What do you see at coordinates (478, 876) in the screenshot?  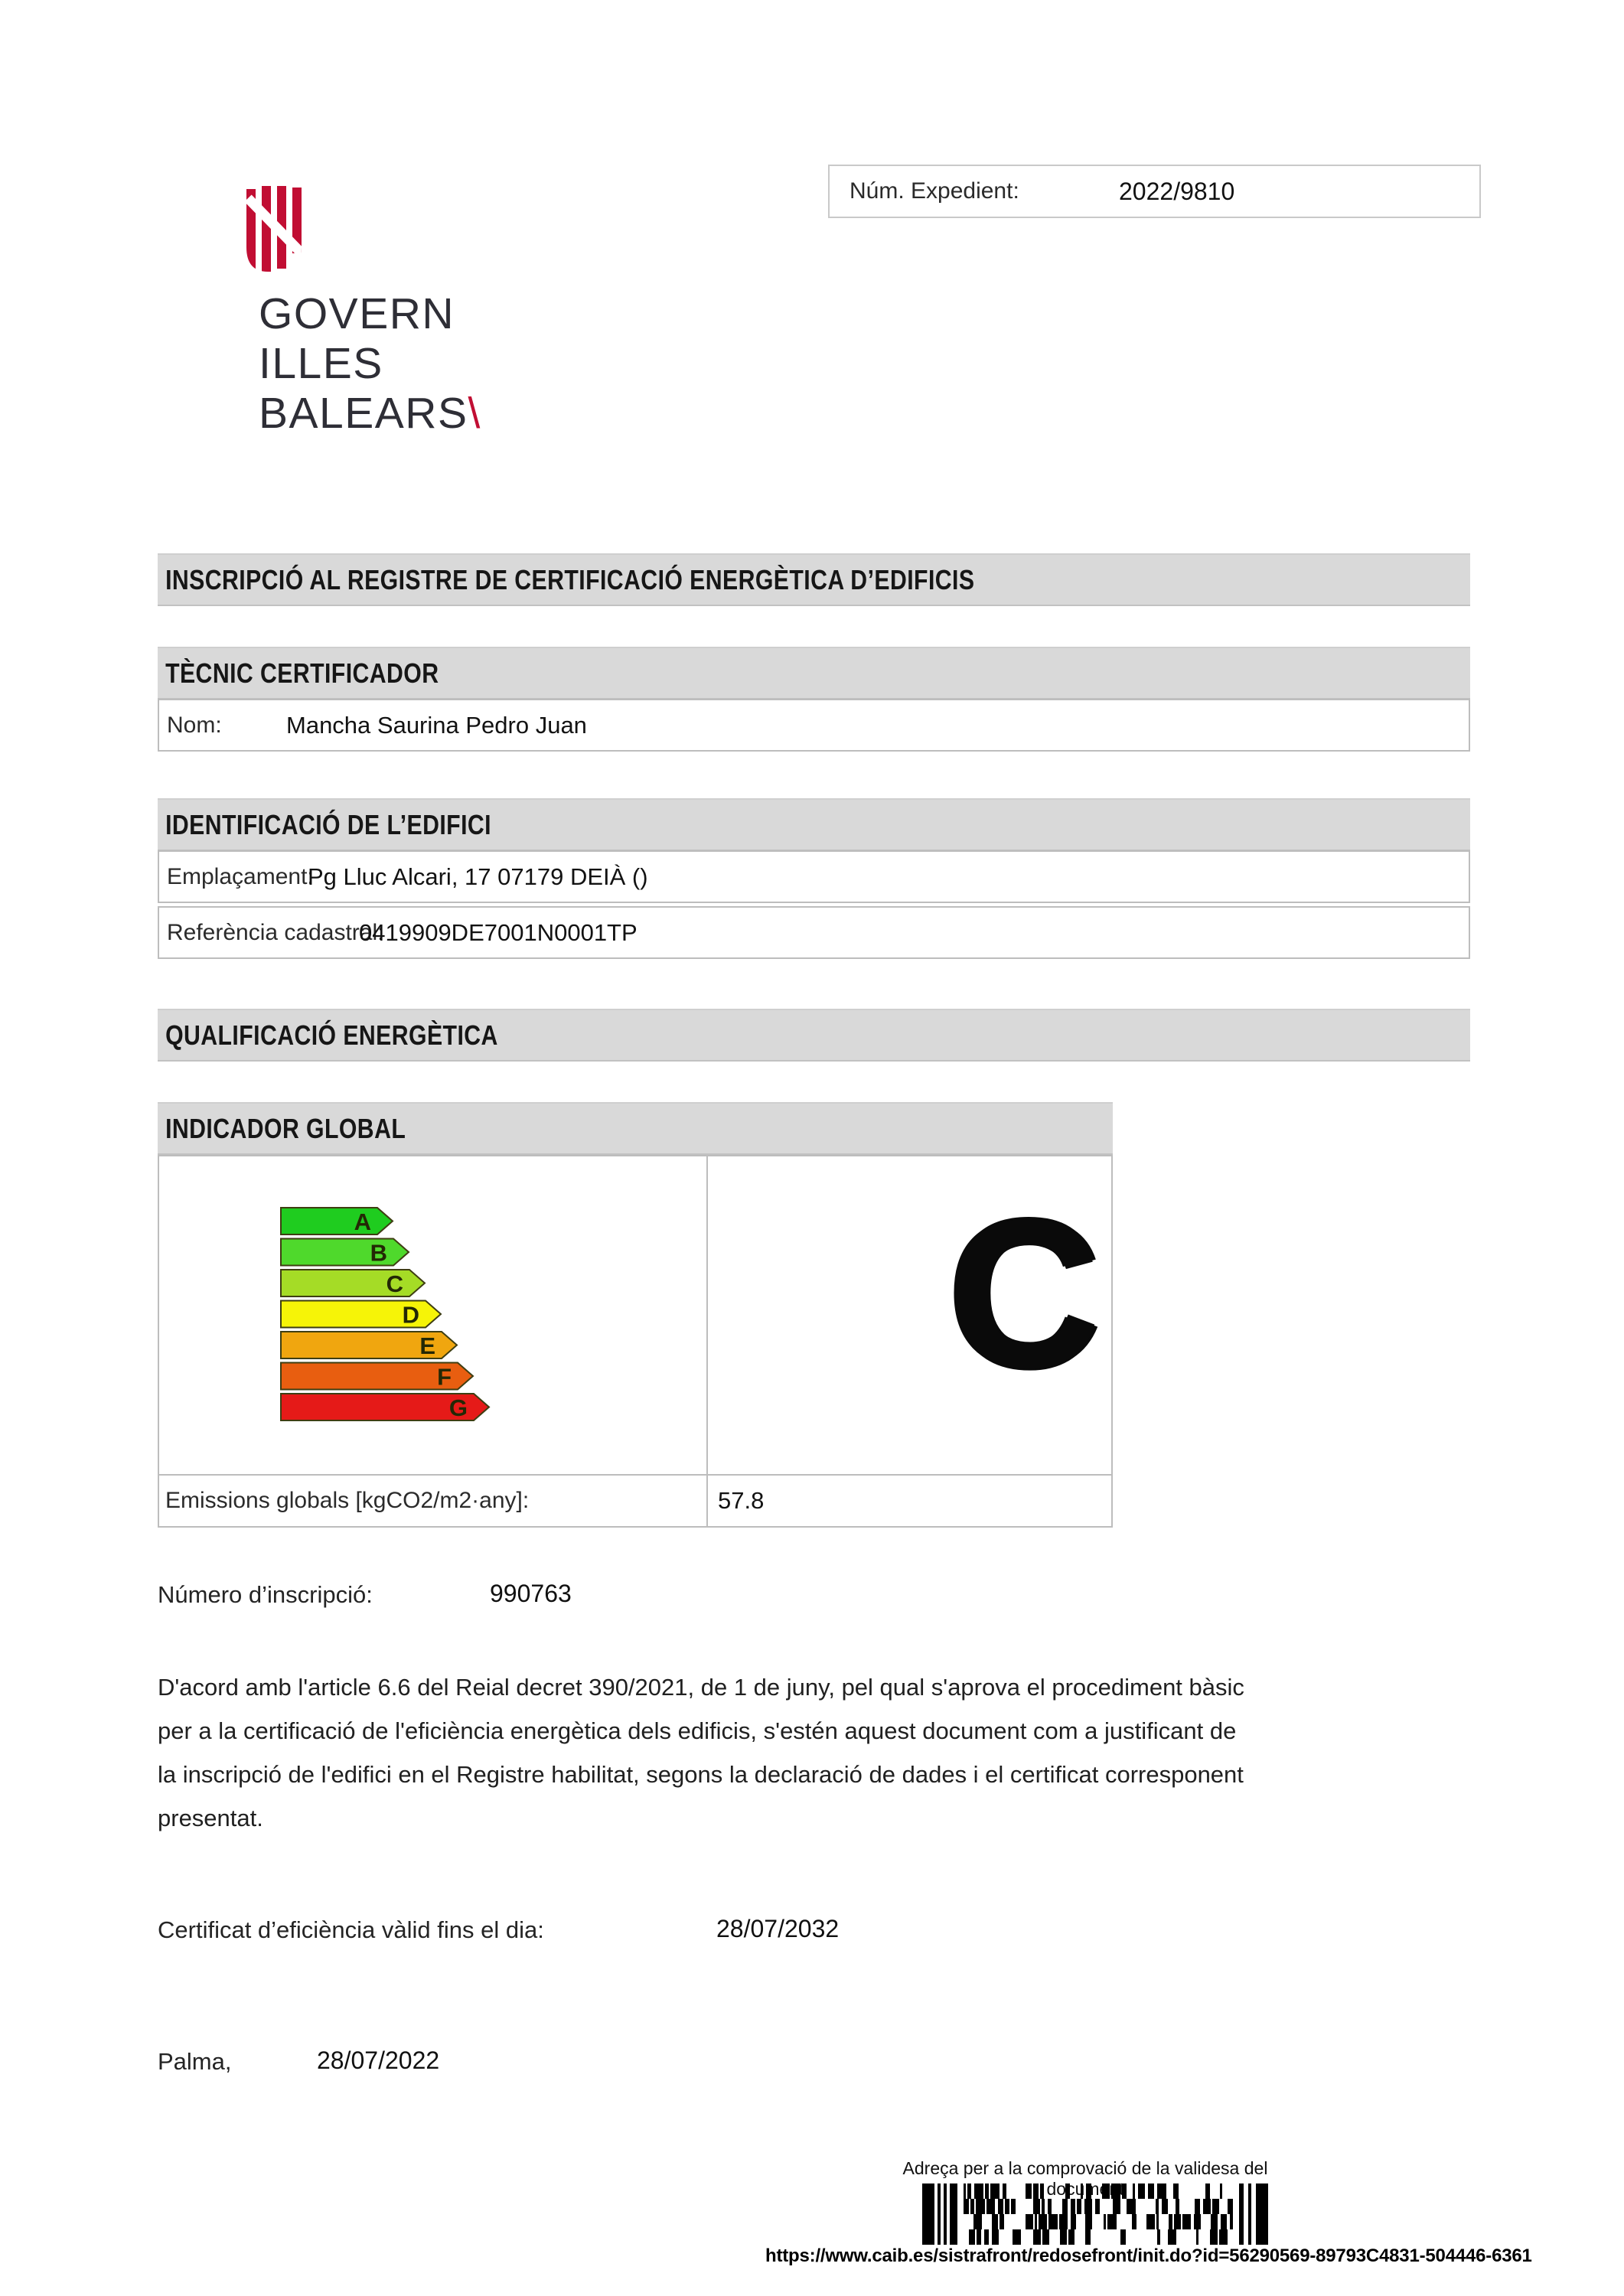 I see `emplacament-value: Pg Lluc Alcari, 17 07179 DEIÀ ()` at bounding box center [478, 876].